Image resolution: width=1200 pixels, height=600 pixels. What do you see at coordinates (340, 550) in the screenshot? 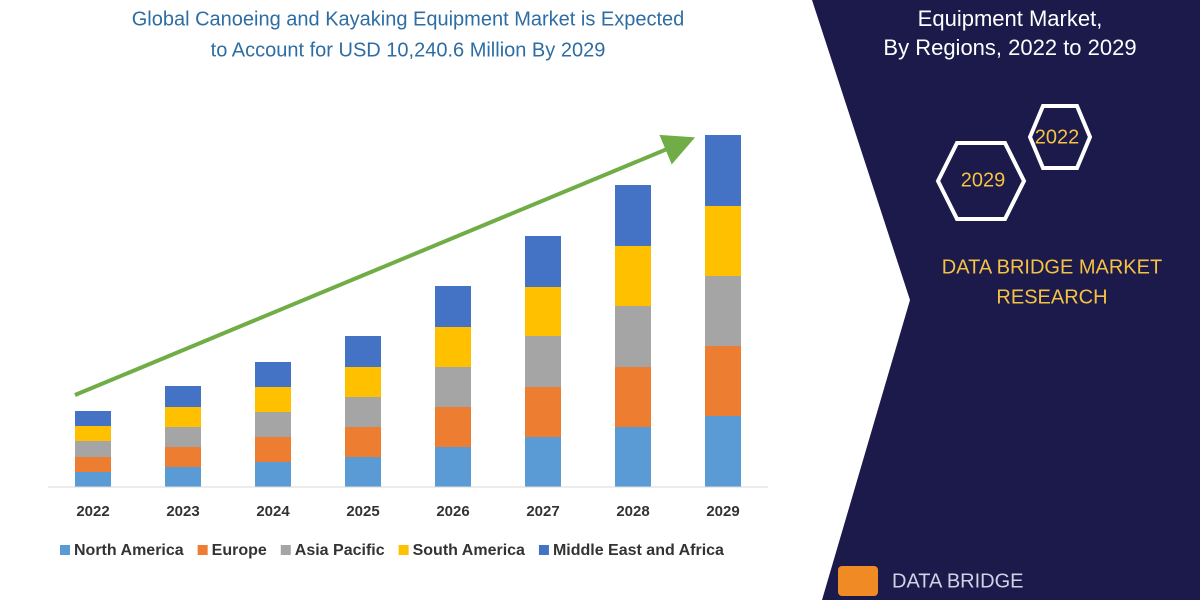
I see `legend-label: Asia Pacific` at bounding box center [340, 550].